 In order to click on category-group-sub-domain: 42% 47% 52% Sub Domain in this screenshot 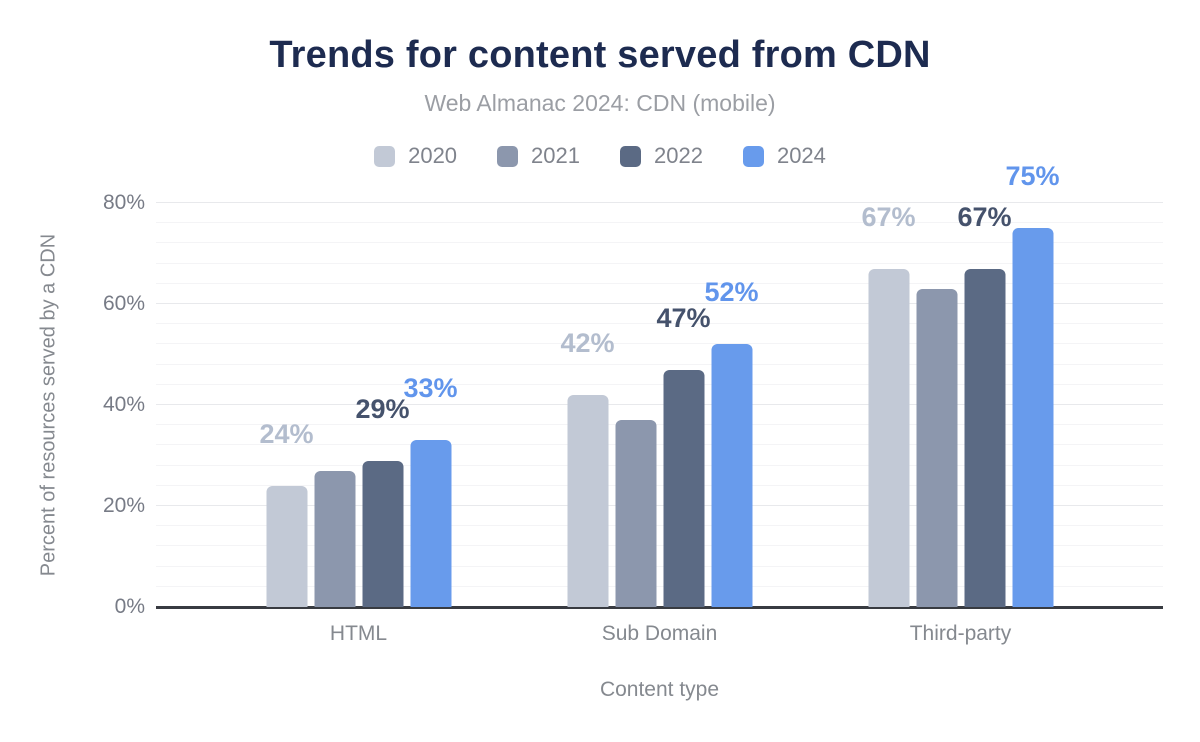, I will do `click(659, 424)`.